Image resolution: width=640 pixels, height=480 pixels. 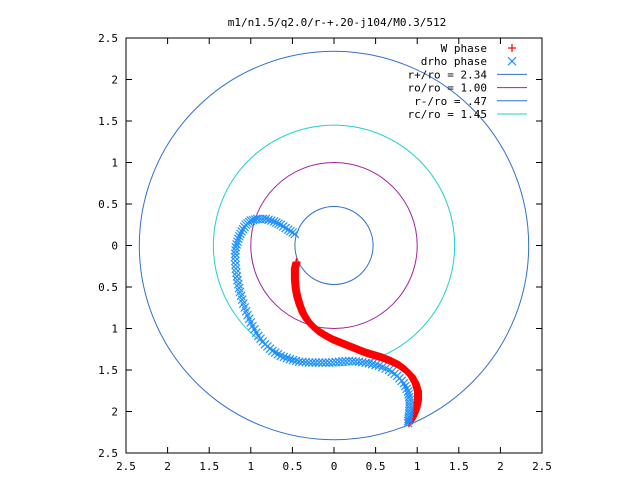 What do you see at coordinates (334, 466) in the screenshot?
I see `x-tick-label: 0` at bounding box center [334, 466].